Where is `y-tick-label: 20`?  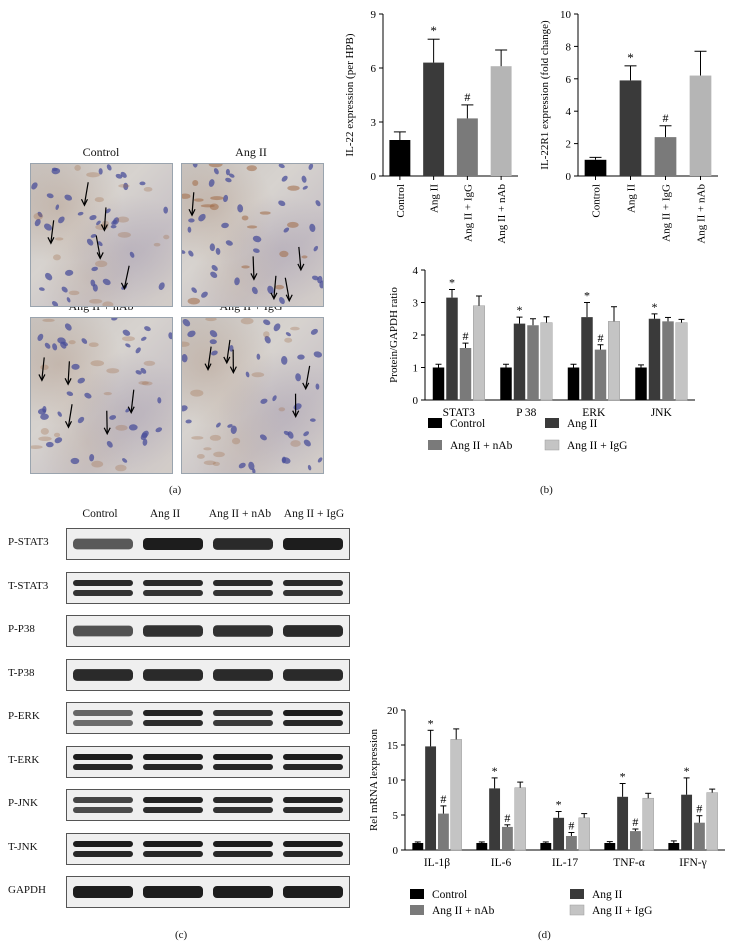
y-tick-label: 20 is located at coordinates (393, 711).